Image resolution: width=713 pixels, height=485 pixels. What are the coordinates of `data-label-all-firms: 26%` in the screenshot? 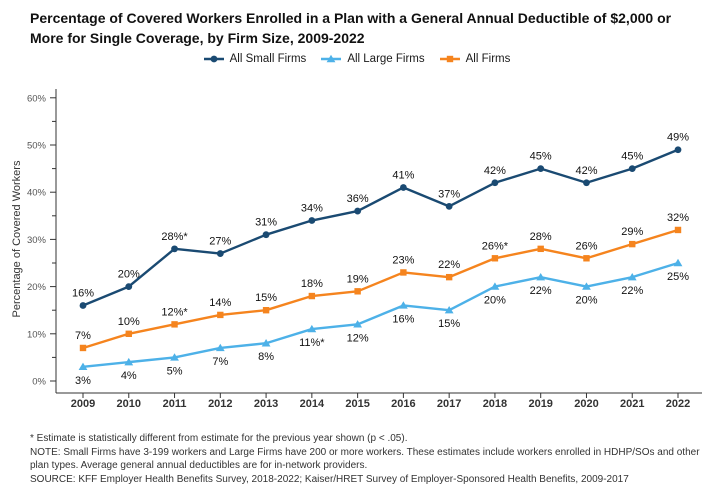 It's located at (586, 246).